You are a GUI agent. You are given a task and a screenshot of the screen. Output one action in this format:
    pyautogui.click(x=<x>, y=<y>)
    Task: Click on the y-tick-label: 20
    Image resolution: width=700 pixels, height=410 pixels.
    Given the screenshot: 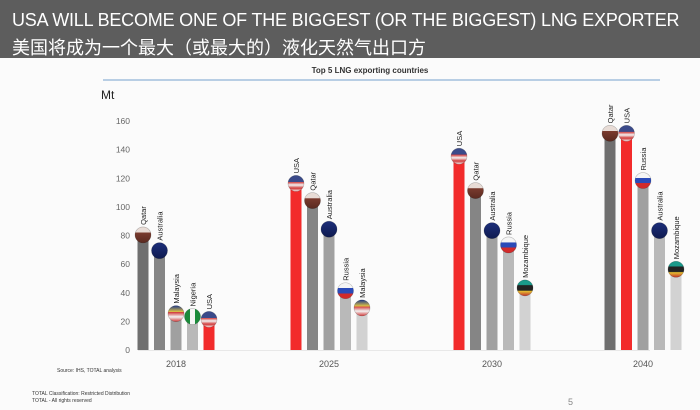 What is the action you would take?
    pyautogui.click(x=126, y=321)
    